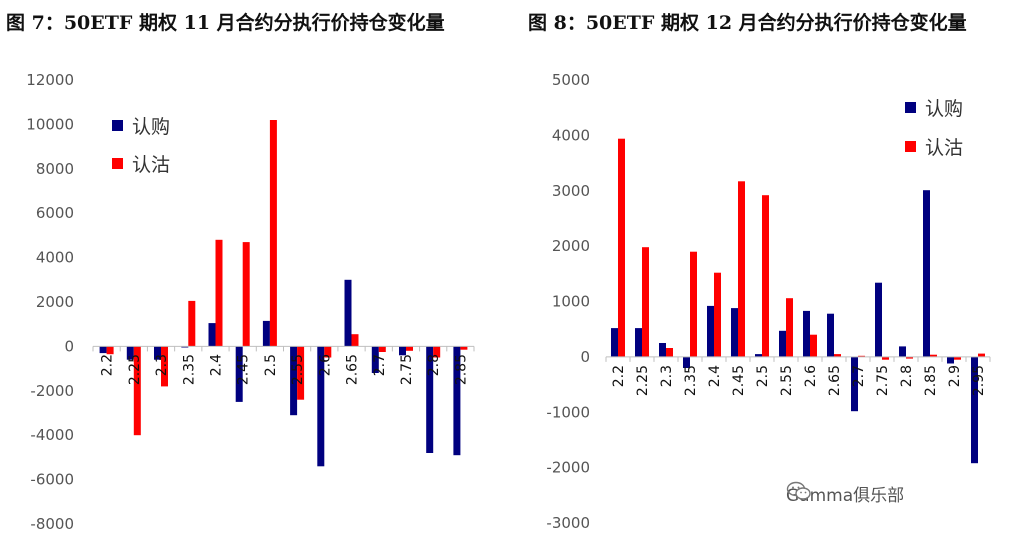 This screenshot has width=1029, height=538. What do you see at coordinates (52, 524) in the screenshot?
I see `y-tick-label: -8000` at bounding box center [52, 524].